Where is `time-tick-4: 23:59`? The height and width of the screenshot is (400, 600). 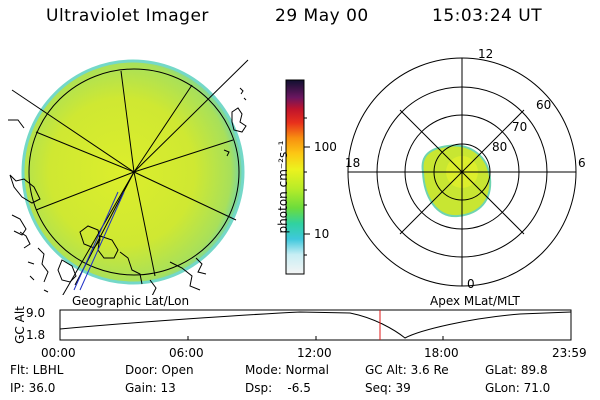
time-tick-4: 23:59 is located at coordinates (569, 353).